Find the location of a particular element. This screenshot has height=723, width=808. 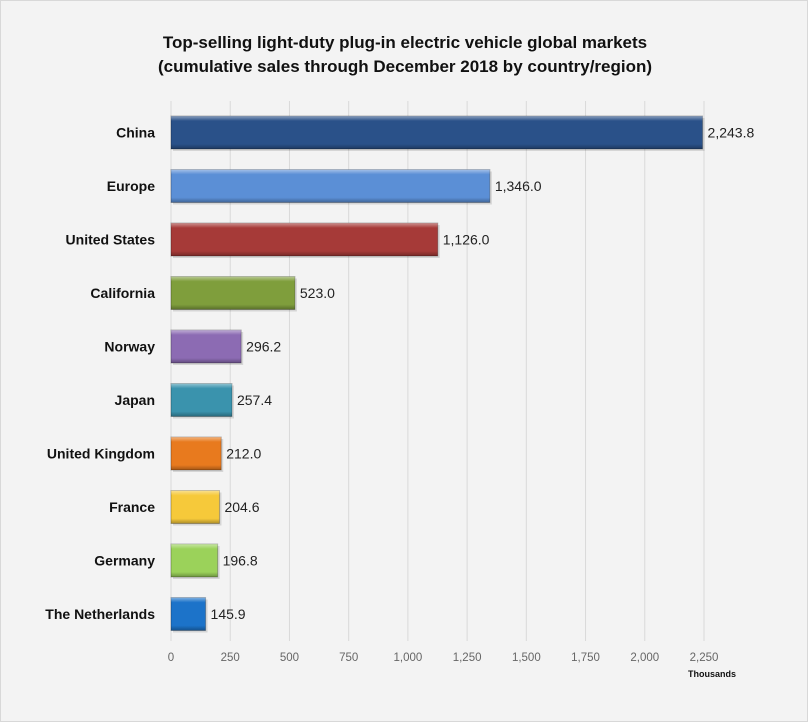

data-label: 2,243.8 is located at coordinates (731, 133).